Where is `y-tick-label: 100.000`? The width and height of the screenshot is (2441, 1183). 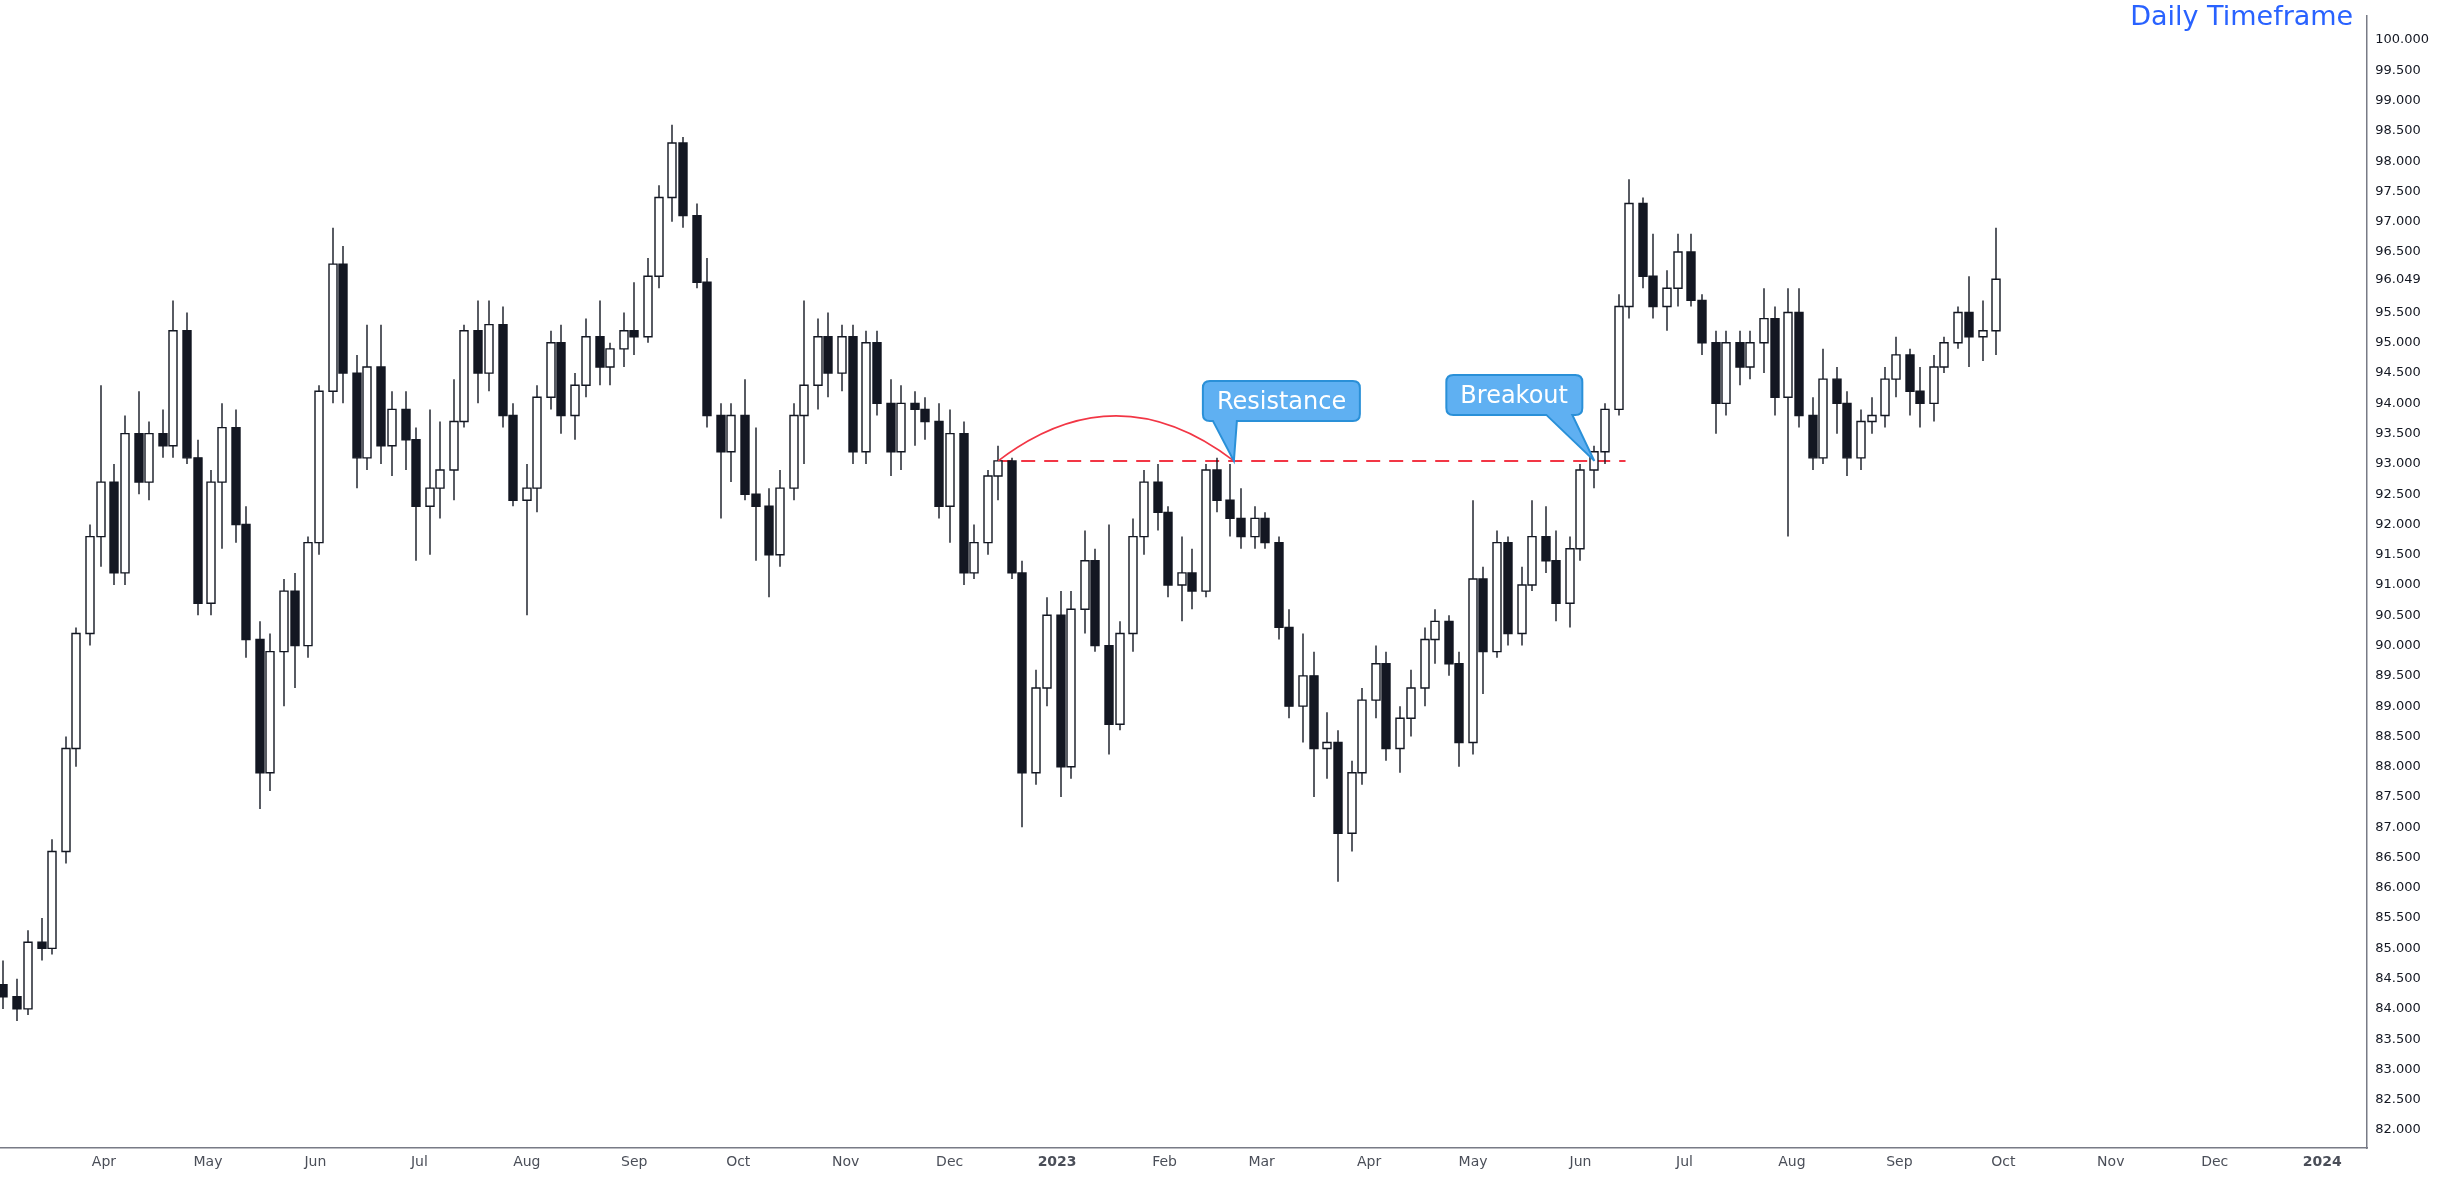
y-tick-label: 100.000 is located at coordinates (2402, 39).